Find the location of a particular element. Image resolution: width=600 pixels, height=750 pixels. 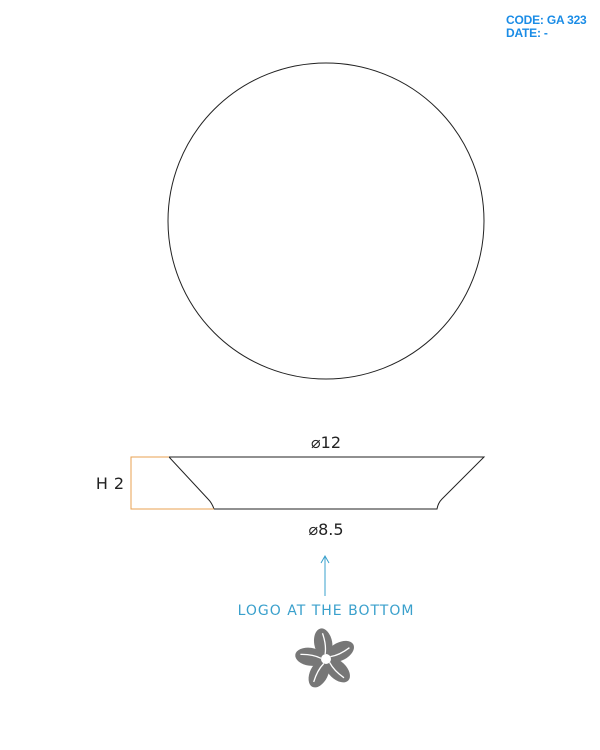

logo-note: LOGO AT THE BOTTOM is located at coordinates (326, 611).